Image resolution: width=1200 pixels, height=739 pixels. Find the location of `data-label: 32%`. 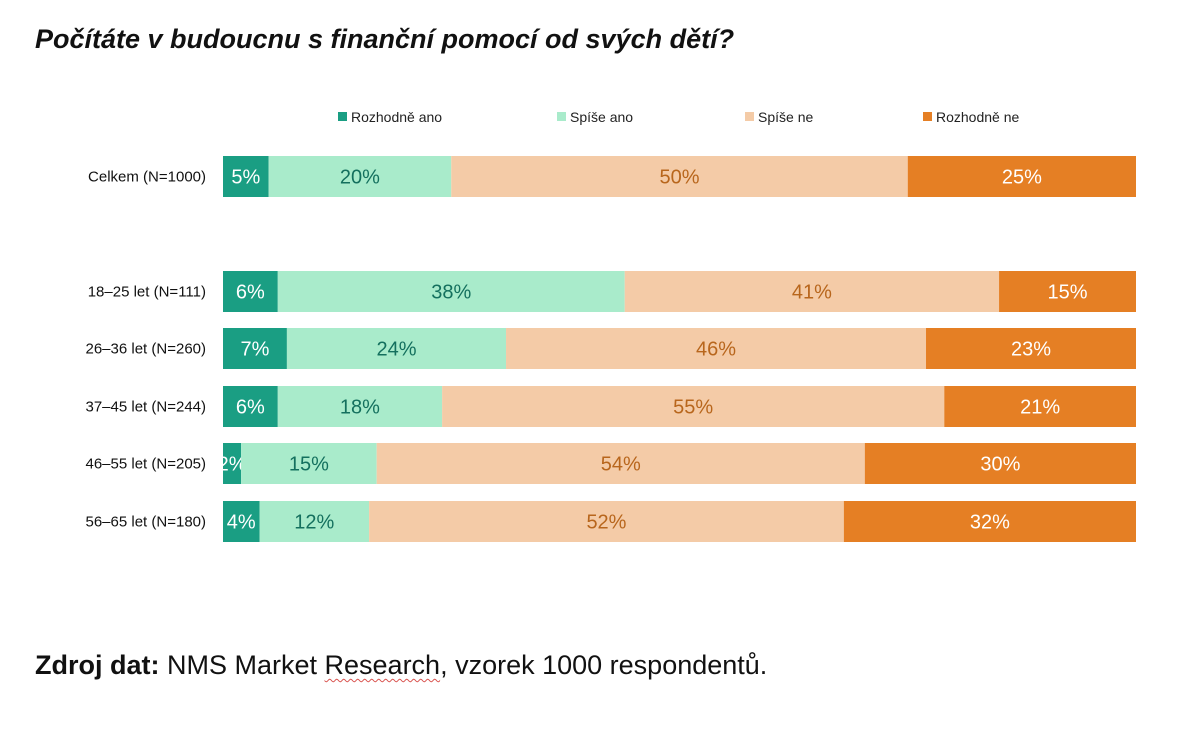

data-label: 32% is located at coordinates (990, 523).